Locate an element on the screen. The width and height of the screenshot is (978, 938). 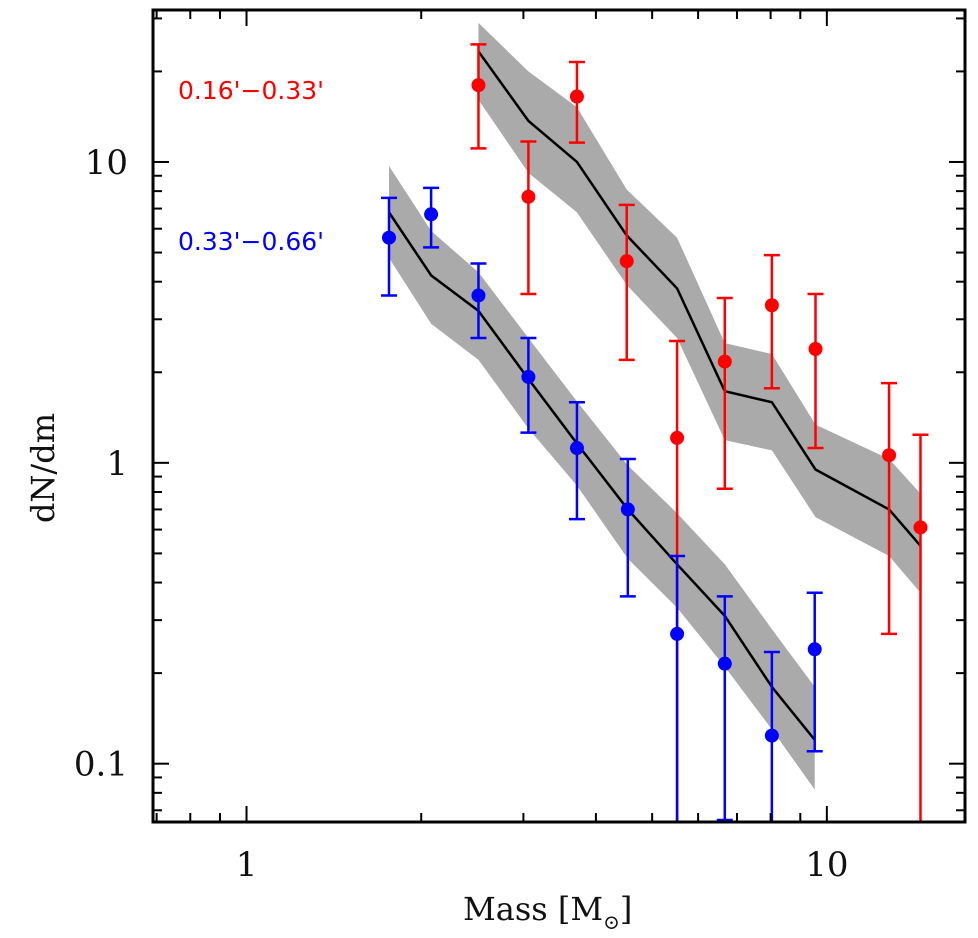
x-tick-label: 1 is located at coordinates (247, 865).